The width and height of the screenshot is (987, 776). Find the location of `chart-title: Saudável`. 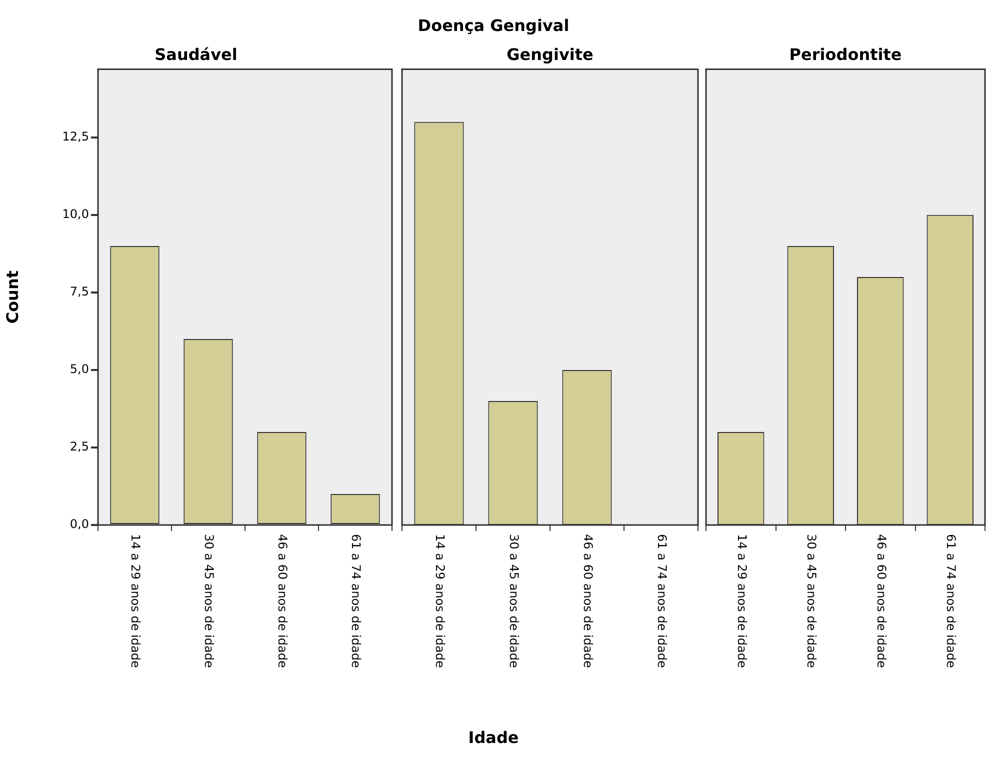

chart-title: Saudável is located at coordinates (196, 54).